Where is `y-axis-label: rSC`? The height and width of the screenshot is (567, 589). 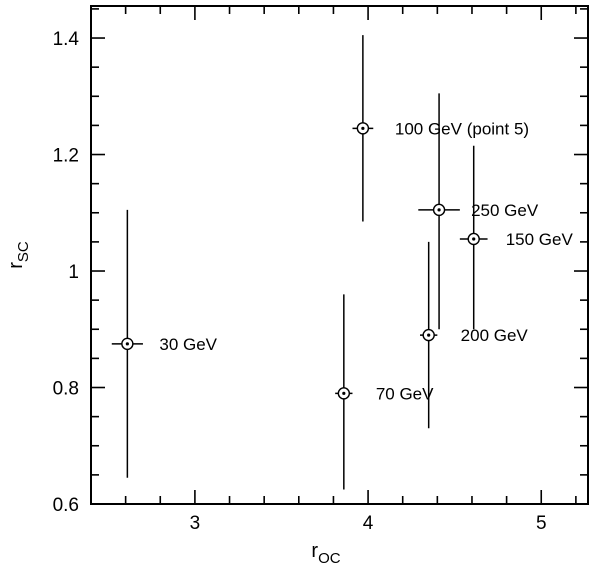 y-axis-label: rSC is located at coordinates (18, 255).